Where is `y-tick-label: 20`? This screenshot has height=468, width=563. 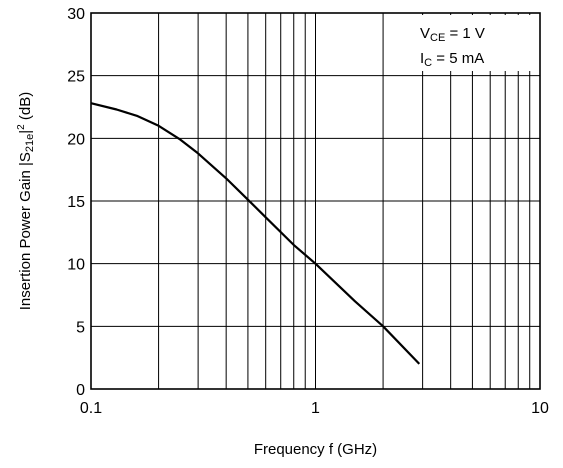
y-tick-label: 20 is located at coordinates (76, 139).